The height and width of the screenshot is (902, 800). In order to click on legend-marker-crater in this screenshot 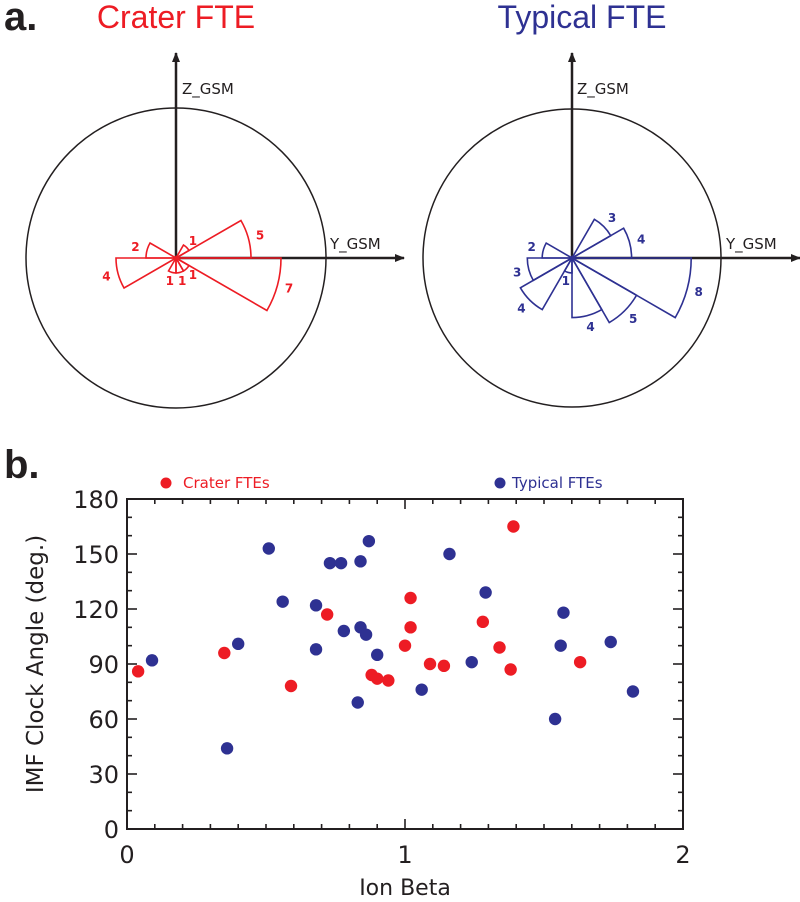, I will do `click(166, 483)`.